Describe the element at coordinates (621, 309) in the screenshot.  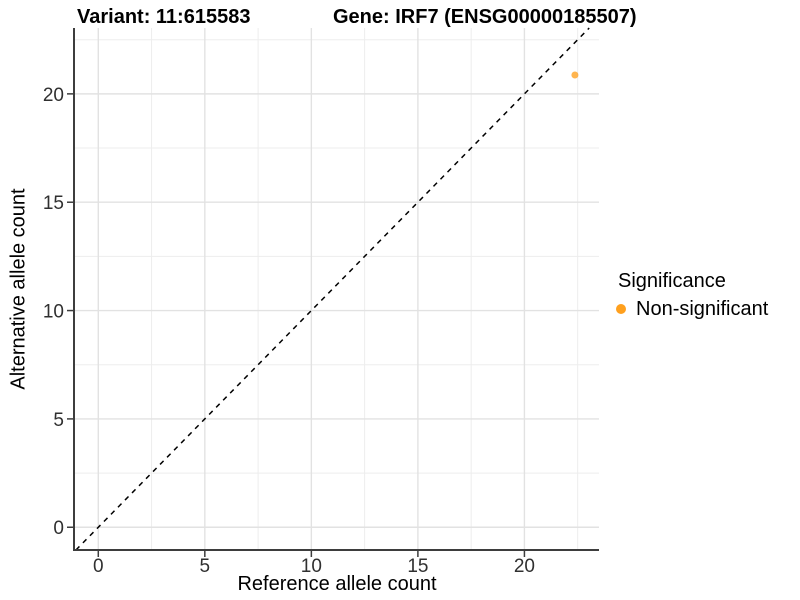
I see `legend-marker-circle-icon` at that location.